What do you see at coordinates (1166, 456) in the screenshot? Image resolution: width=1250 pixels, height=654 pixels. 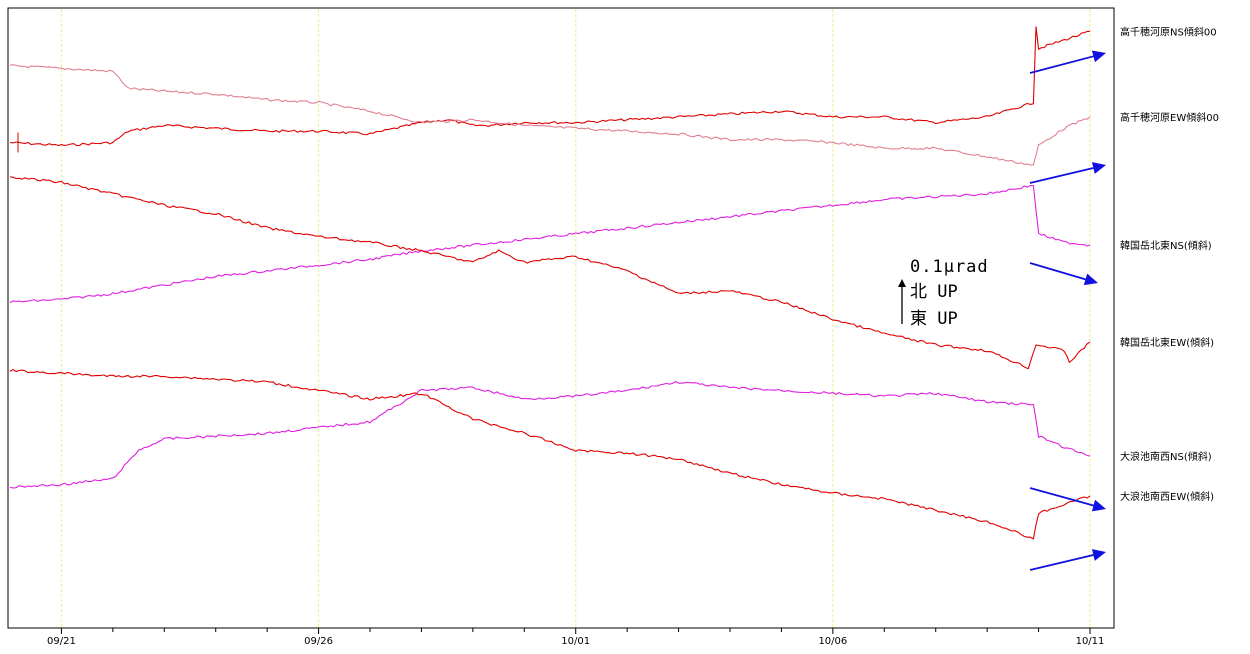 I see `series-label-4: 大浪池南西NS(傾斜)` at bounding box center [1166, 456].